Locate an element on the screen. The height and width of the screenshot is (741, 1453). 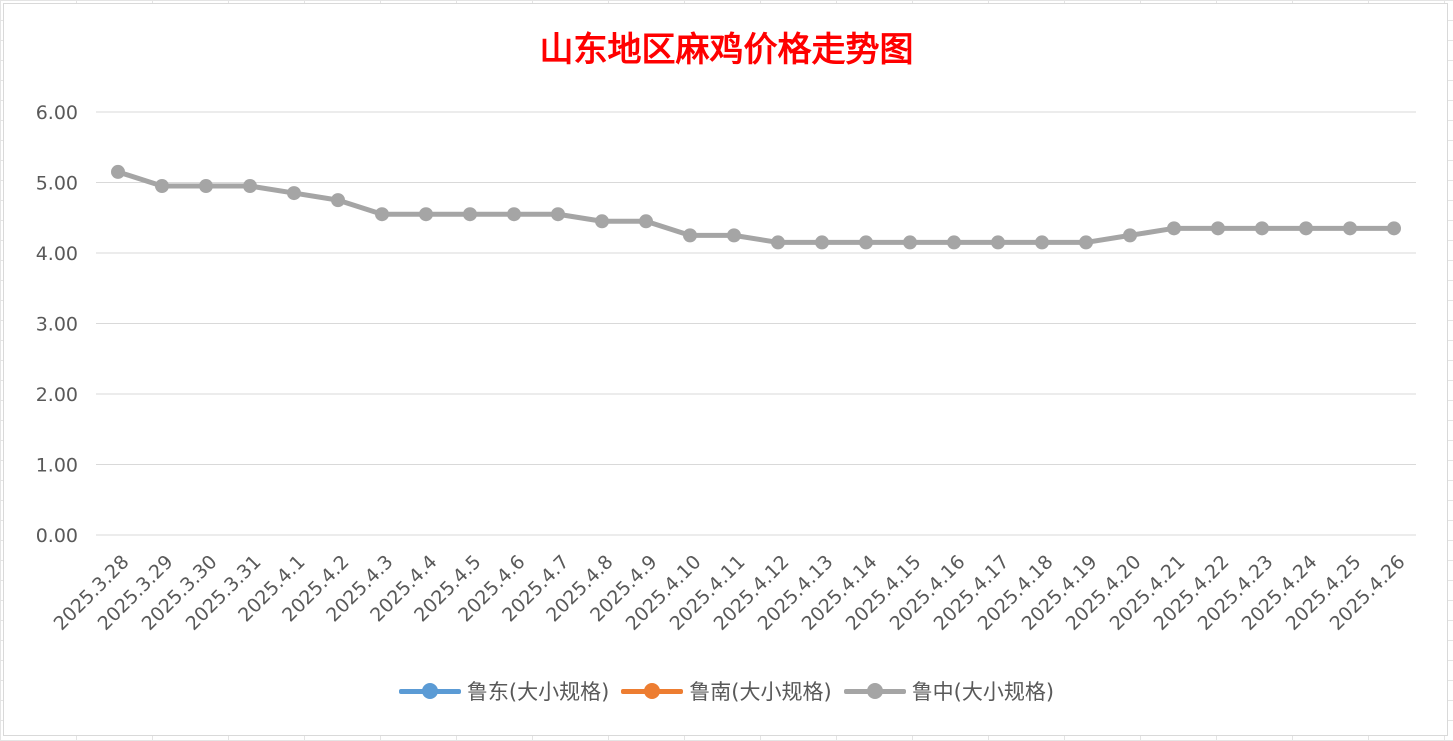
series-line is located at coordinates (756, 207).